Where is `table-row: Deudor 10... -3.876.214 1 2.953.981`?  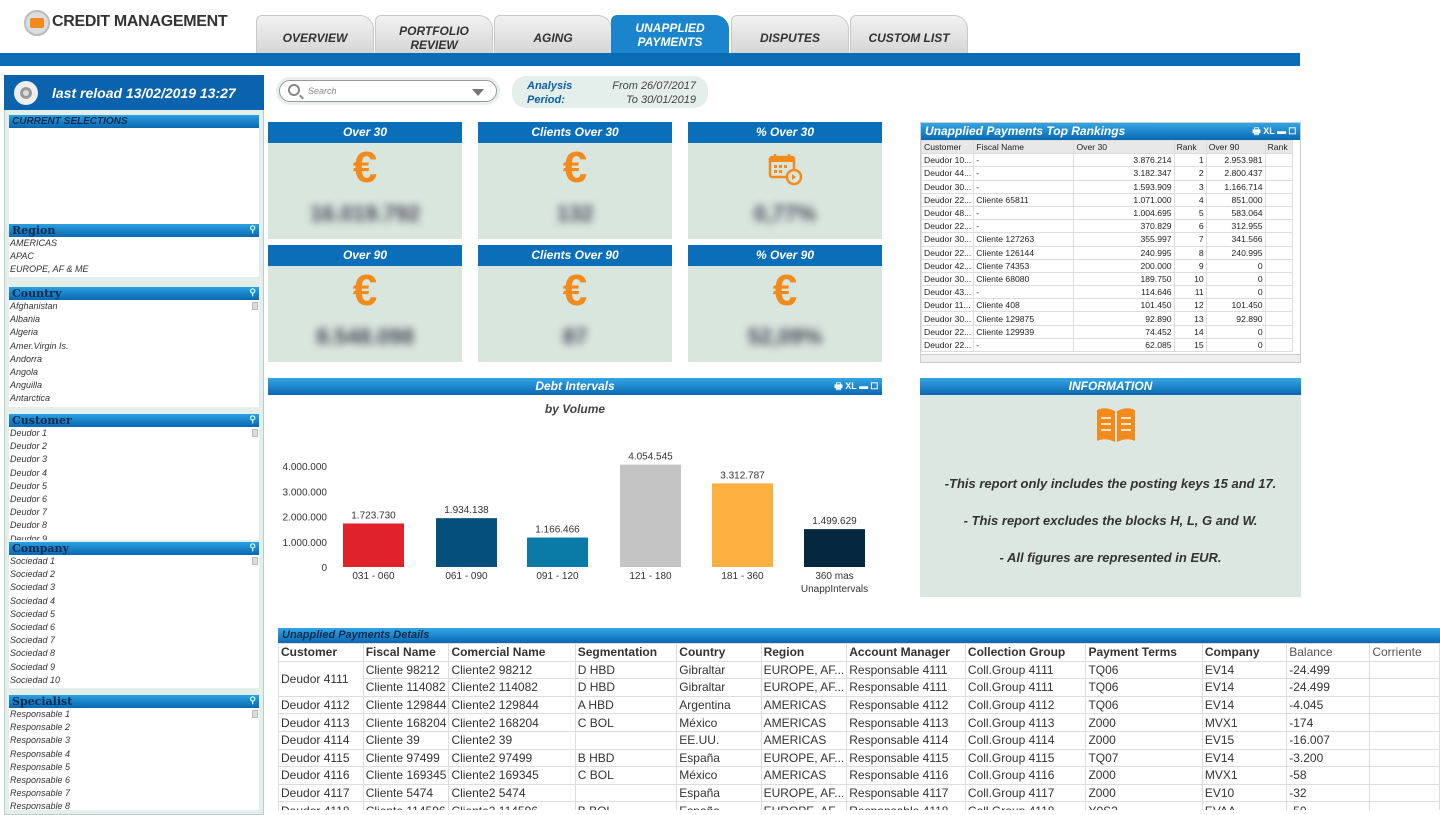 table-row: Deudor 10... -3.876.214 1 2.953.981 is located at coordinates (1107, 160).